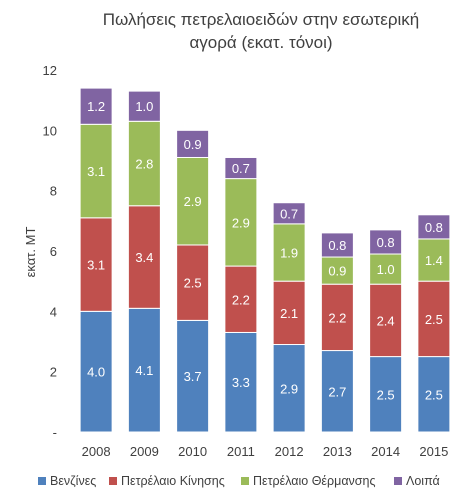  I want to click on data-label: 3.3, so click(241, 382).